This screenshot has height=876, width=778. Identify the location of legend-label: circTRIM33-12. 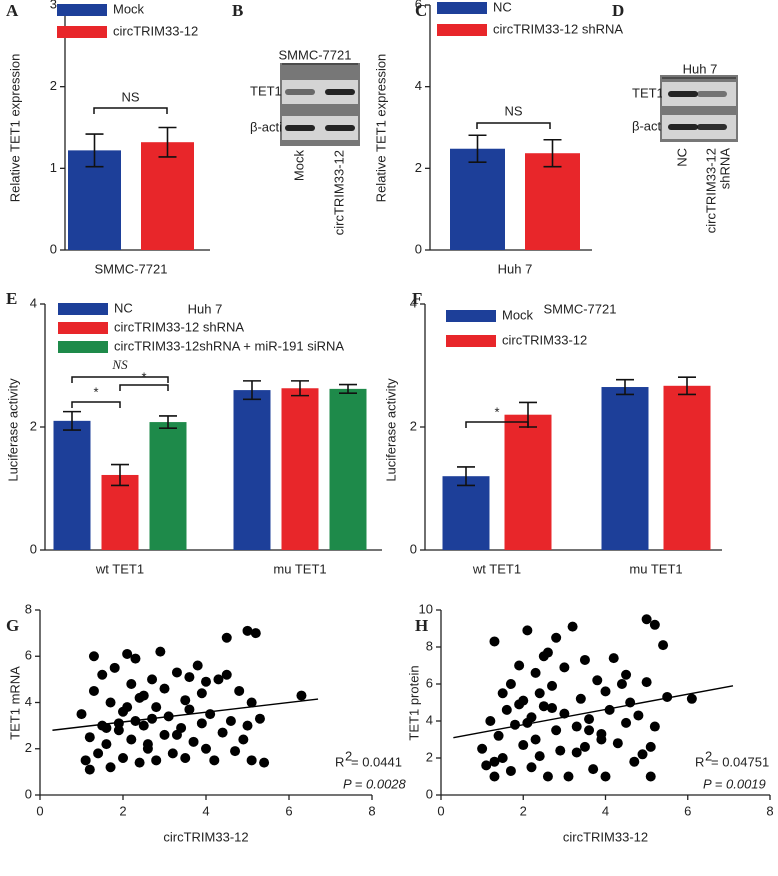
(544, 339).